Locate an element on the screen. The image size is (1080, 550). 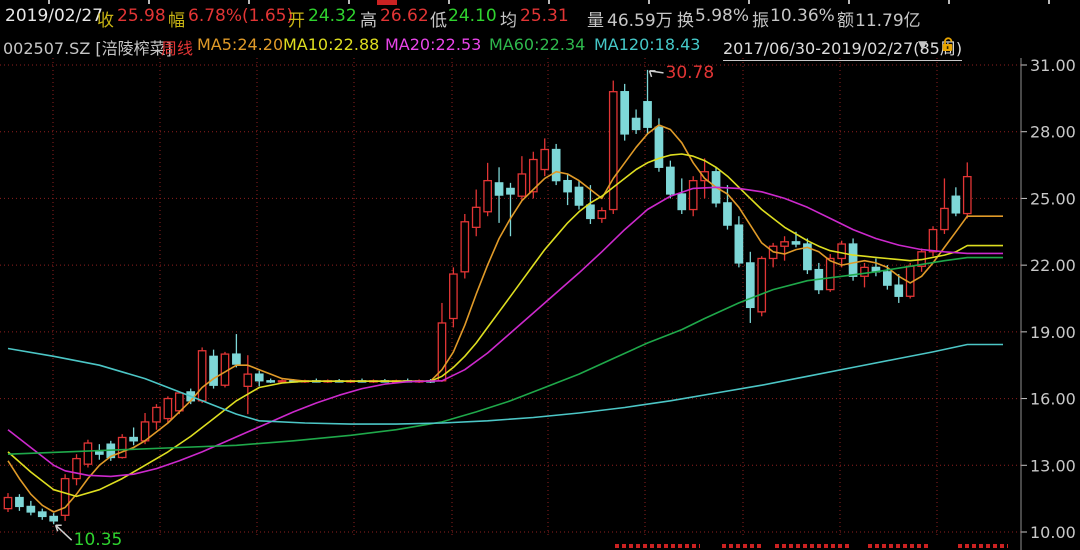
field-label-avg: 均 is located at coordinates (508, 21).